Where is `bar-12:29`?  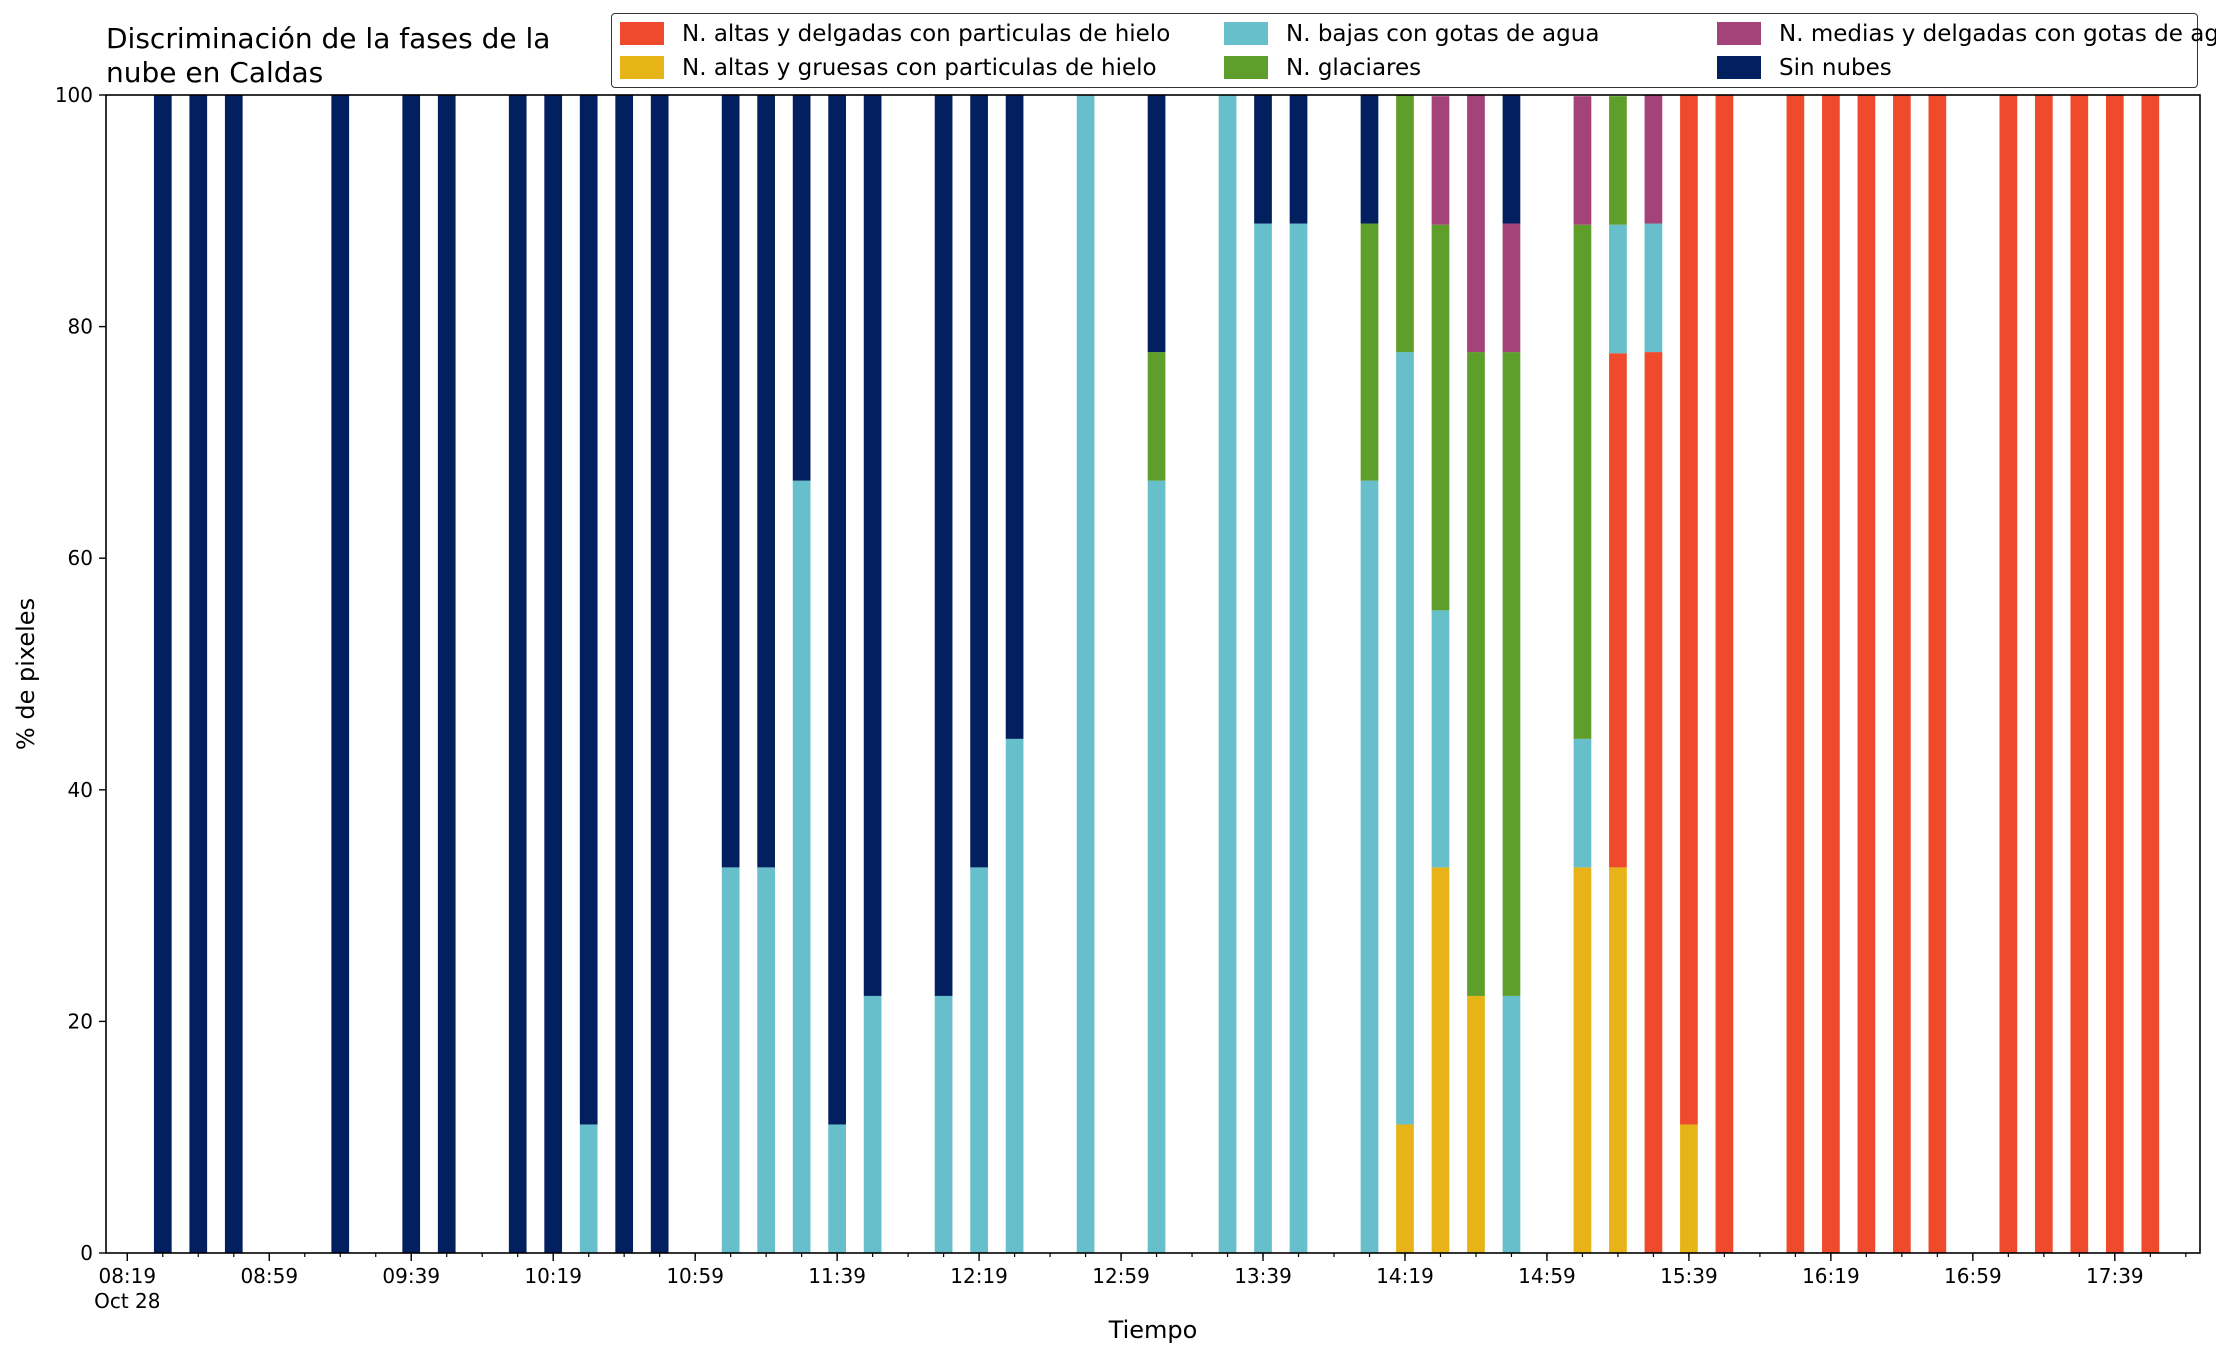
bar-12:29 is located at coordinates (1014, 674).